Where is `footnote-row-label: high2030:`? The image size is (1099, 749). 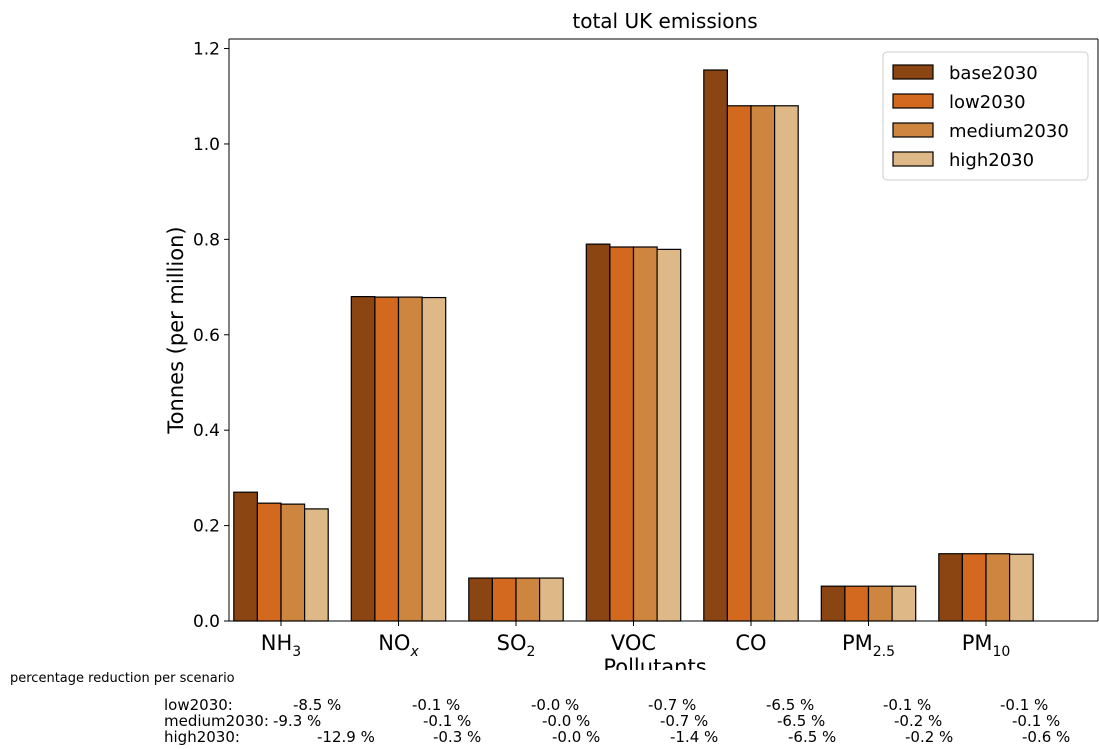 footnote-row-label: high2030: is located at coordinates (202, 737).